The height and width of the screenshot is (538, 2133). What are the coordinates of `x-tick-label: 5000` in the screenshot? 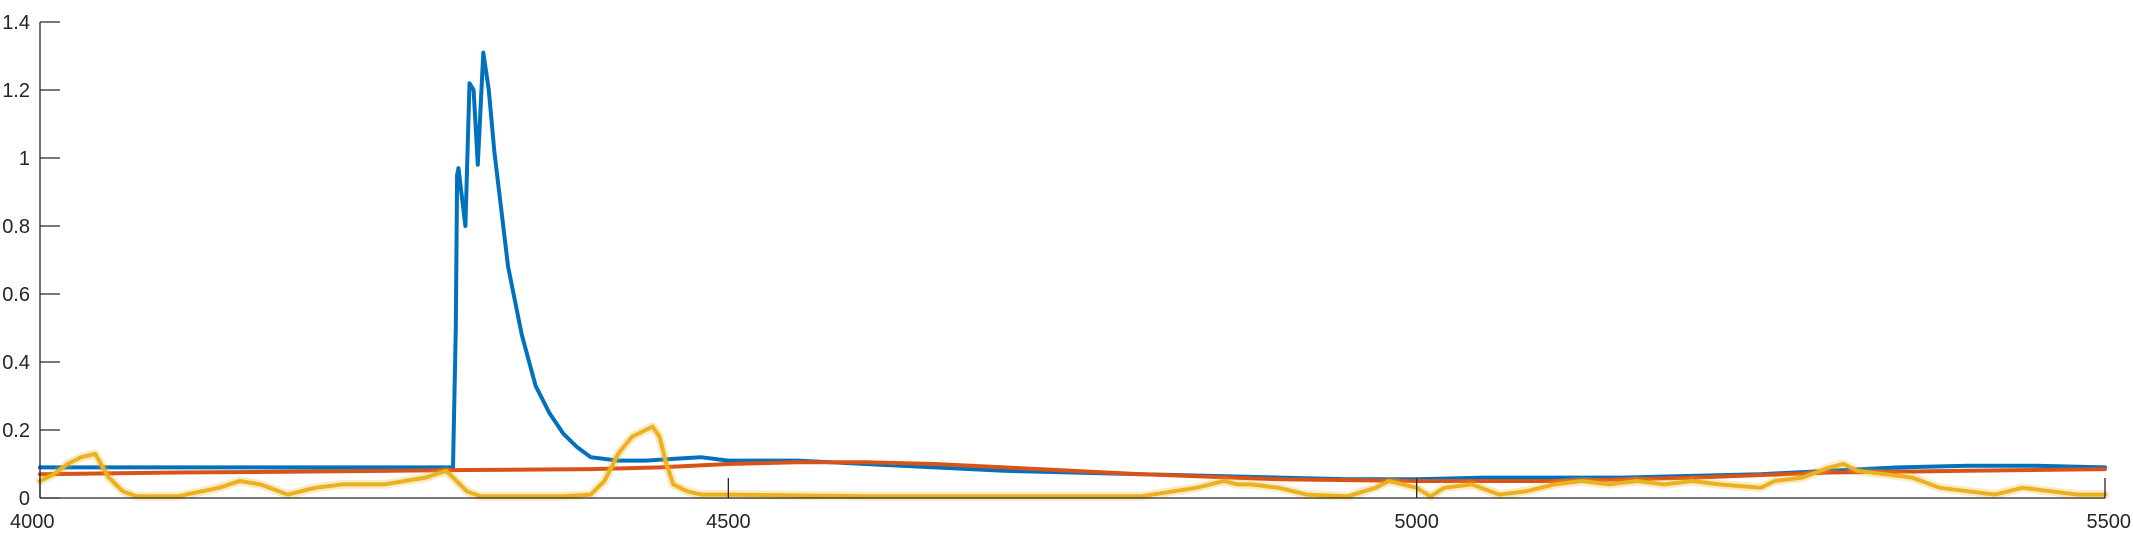 It's located at (1416, 522).